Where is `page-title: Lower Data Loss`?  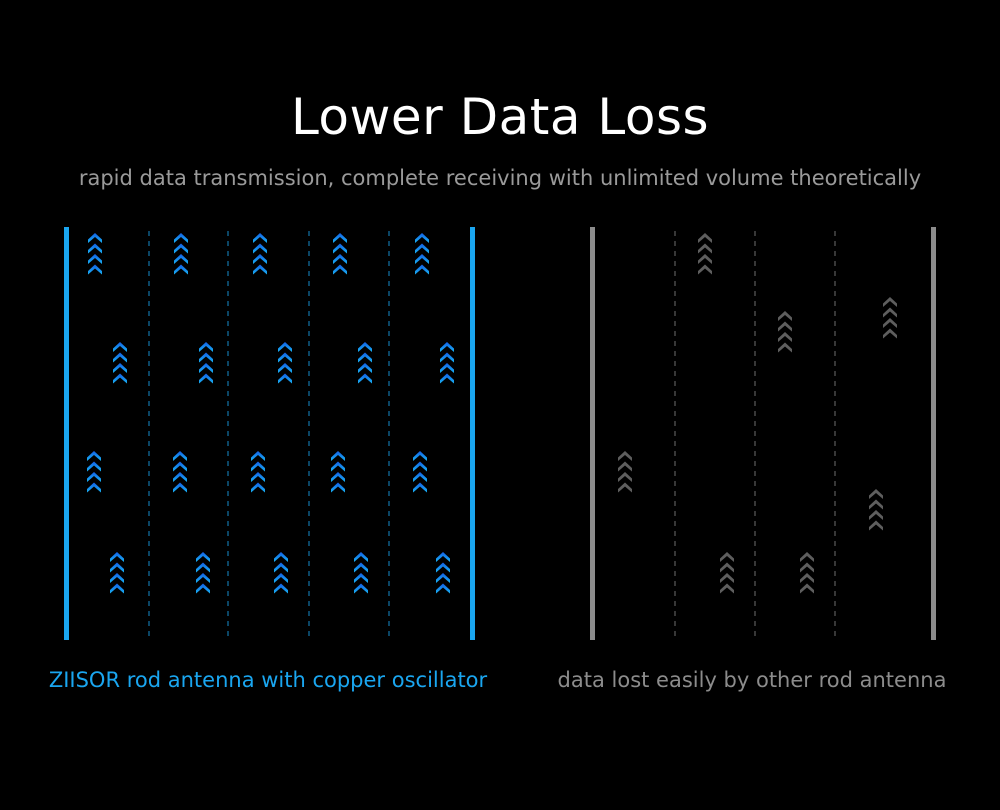
page-title: Lower Data Loss is located at coordinates (500, 117).